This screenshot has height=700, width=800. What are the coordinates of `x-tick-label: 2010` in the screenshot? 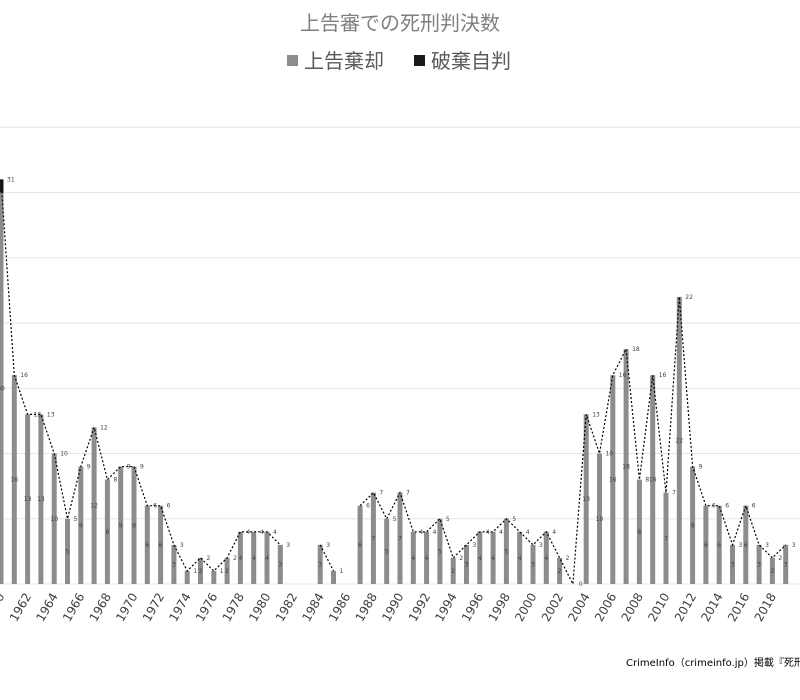 It's located at (658, 607).